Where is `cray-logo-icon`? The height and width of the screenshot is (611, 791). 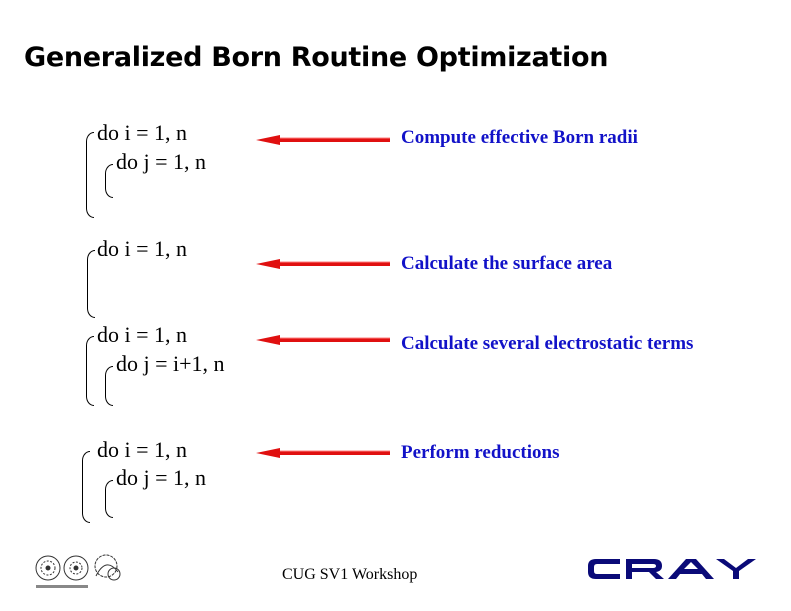
cray-logo-icon is located at coordinates (672, 569).